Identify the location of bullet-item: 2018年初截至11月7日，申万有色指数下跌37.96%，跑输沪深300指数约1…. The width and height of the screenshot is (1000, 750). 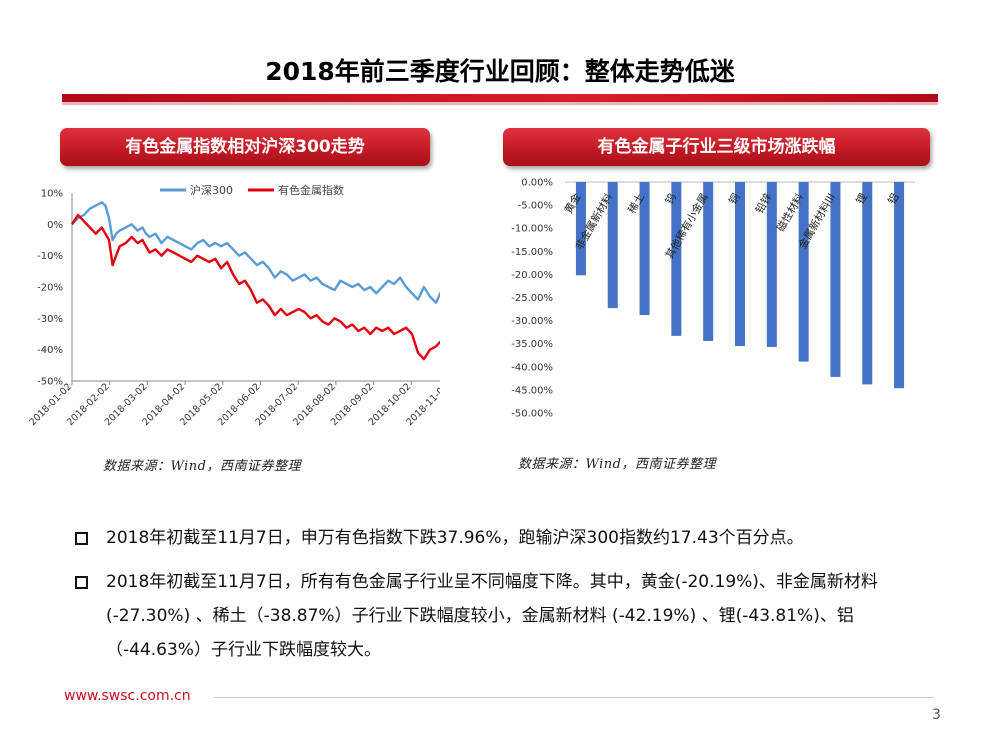
(500, 538).